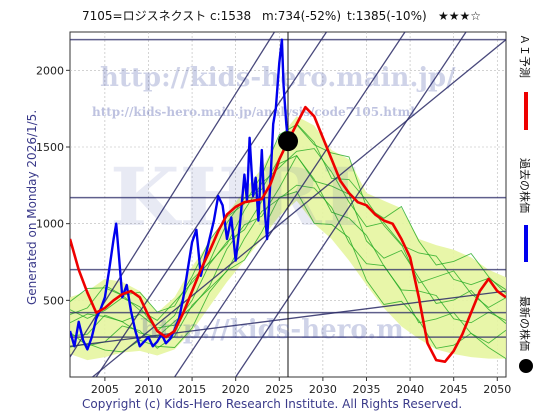 This screenshot has height=420, width=560. I want to click on y-tick-label-1000: 1000, so click(50, 224).